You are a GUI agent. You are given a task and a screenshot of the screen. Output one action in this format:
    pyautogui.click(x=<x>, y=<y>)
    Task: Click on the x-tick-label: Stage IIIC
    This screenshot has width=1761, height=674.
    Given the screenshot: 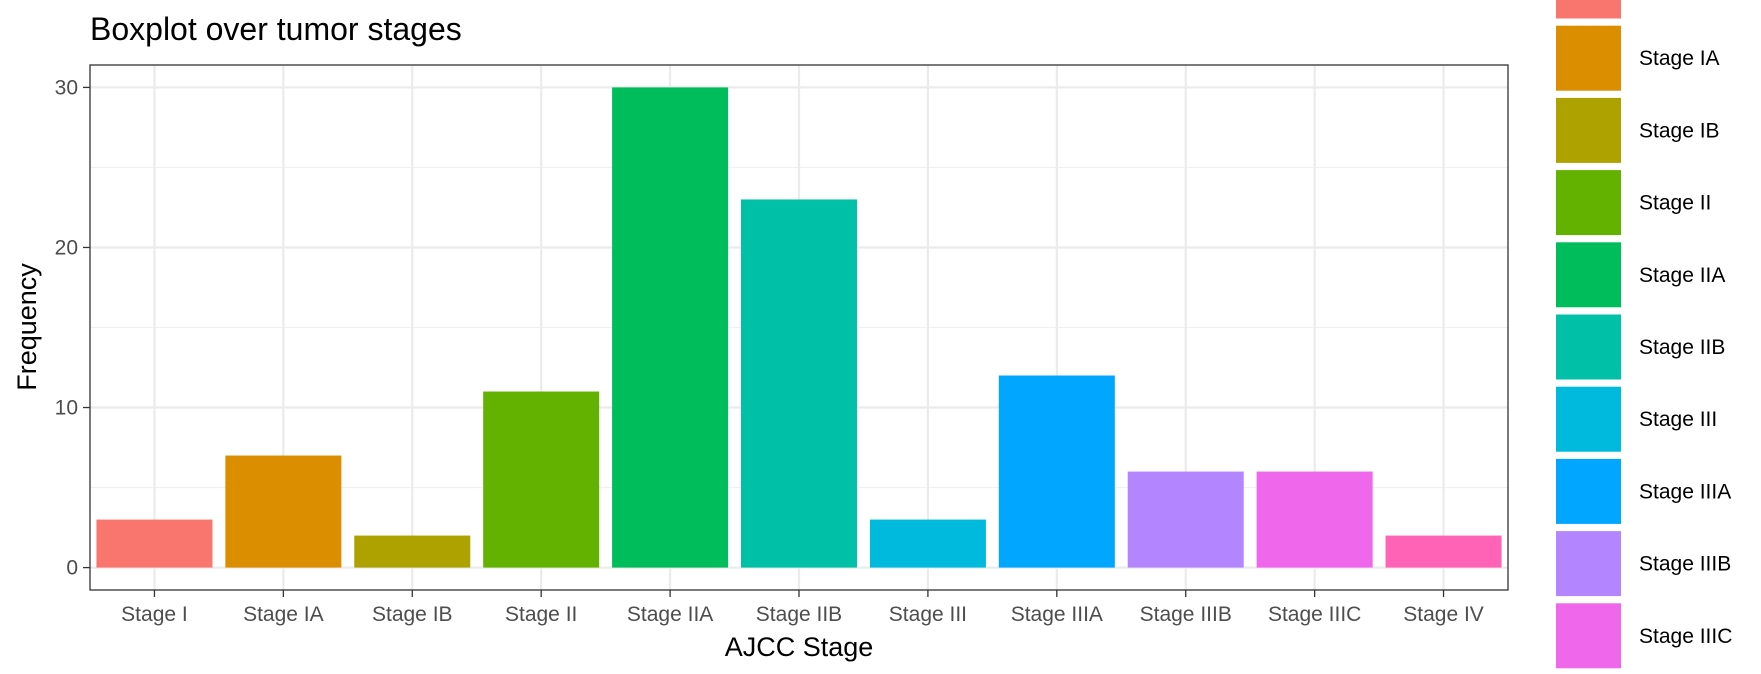 What is the action you would take?
    pyautogui.click(x=1314, y=614)
    